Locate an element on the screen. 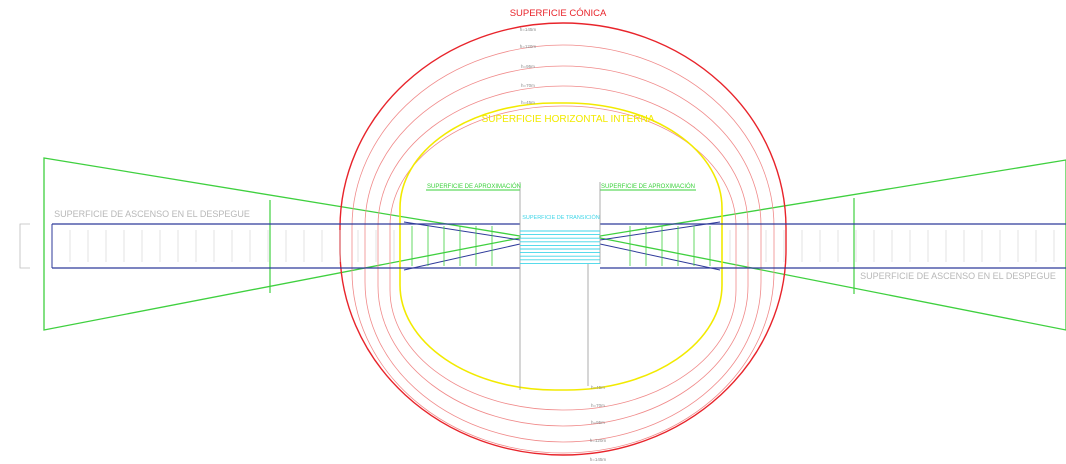  approach-surface-label-left: SUPERFICIE DE APROXIMACIÓN is located at coordinates (474, 186).